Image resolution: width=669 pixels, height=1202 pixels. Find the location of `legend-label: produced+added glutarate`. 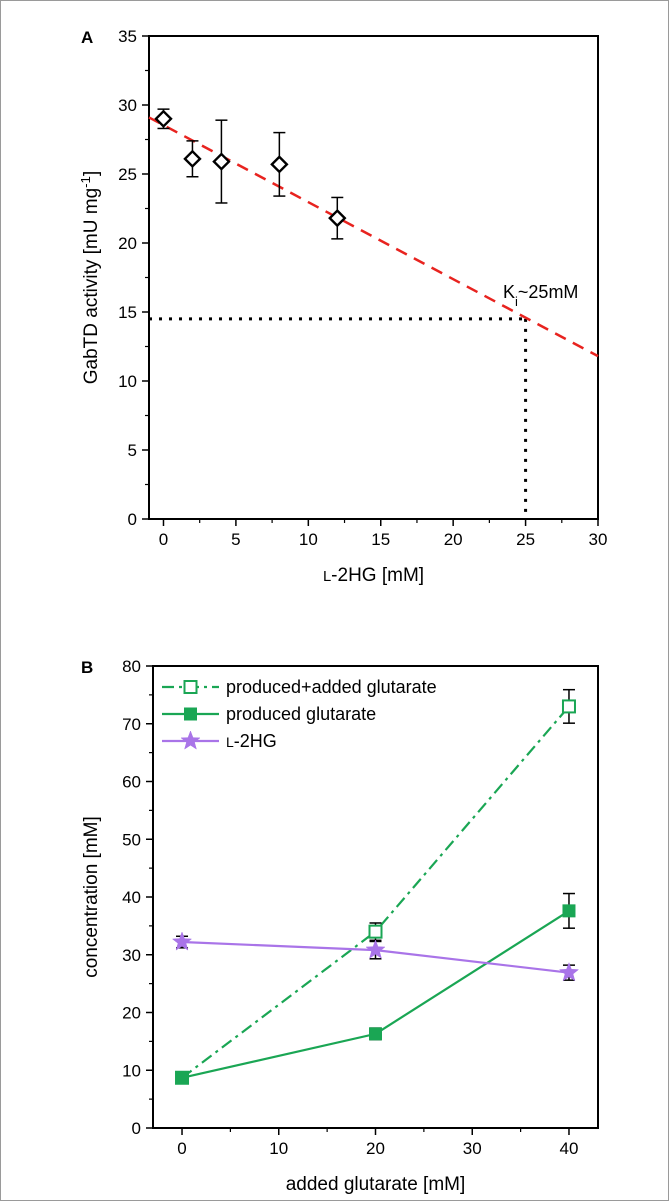

legend-label: produced+added glutarate is located at coordinates (331, 687).